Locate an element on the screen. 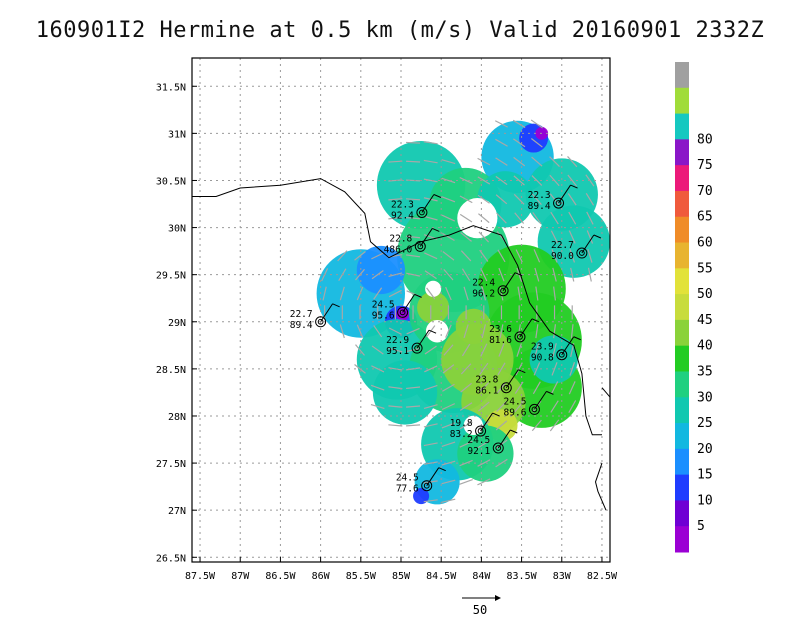 The height and width of the screenshot is (618, 800). wind-speed-cell is located at coordinates (473, 326).